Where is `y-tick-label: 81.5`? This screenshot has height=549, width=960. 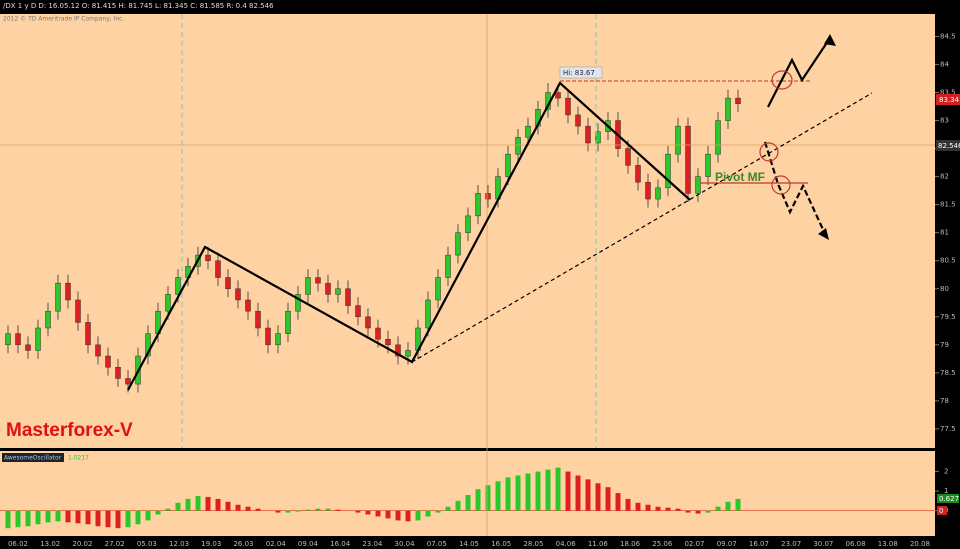 y-tick-label: 81.5 is located at coordinates (948, 205).